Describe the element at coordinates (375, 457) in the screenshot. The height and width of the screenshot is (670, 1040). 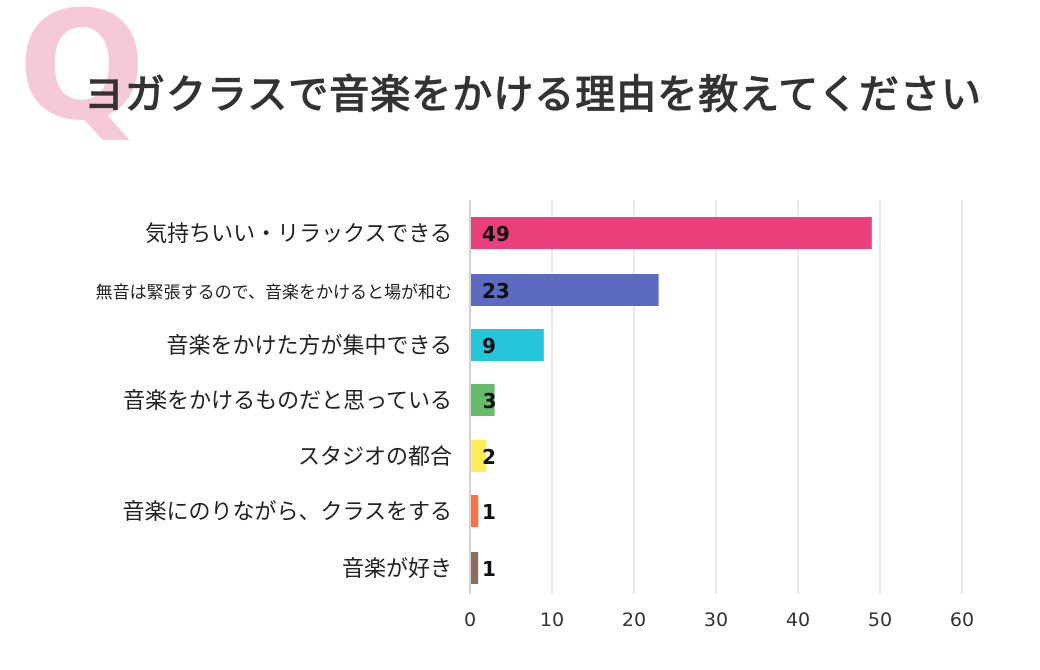
I see `category-label: スタジオの都合` at that location.